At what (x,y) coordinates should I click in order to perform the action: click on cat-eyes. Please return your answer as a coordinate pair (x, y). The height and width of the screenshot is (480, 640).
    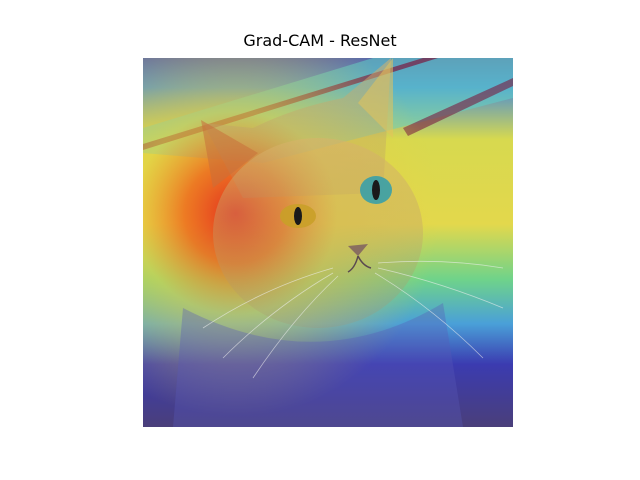
    Looking at the image, I should click on (336, 202).